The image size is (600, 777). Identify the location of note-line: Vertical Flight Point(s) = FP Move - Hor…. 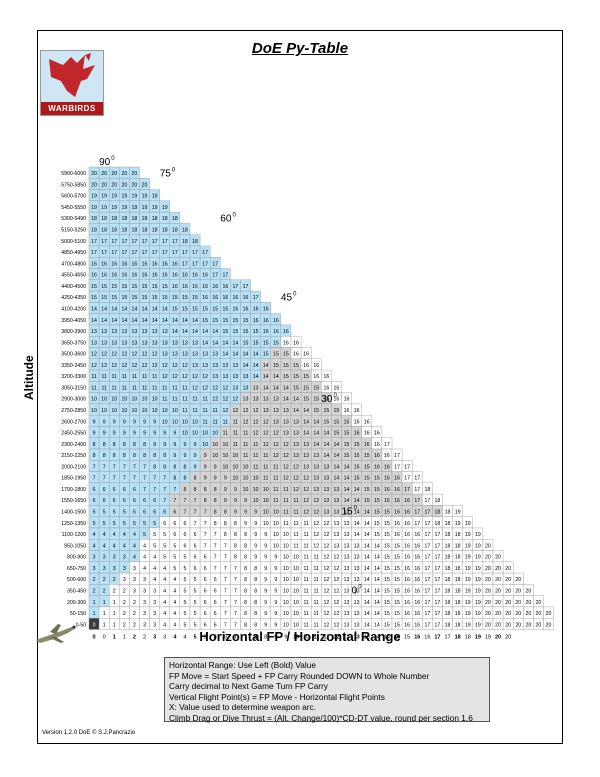
(277, 696).